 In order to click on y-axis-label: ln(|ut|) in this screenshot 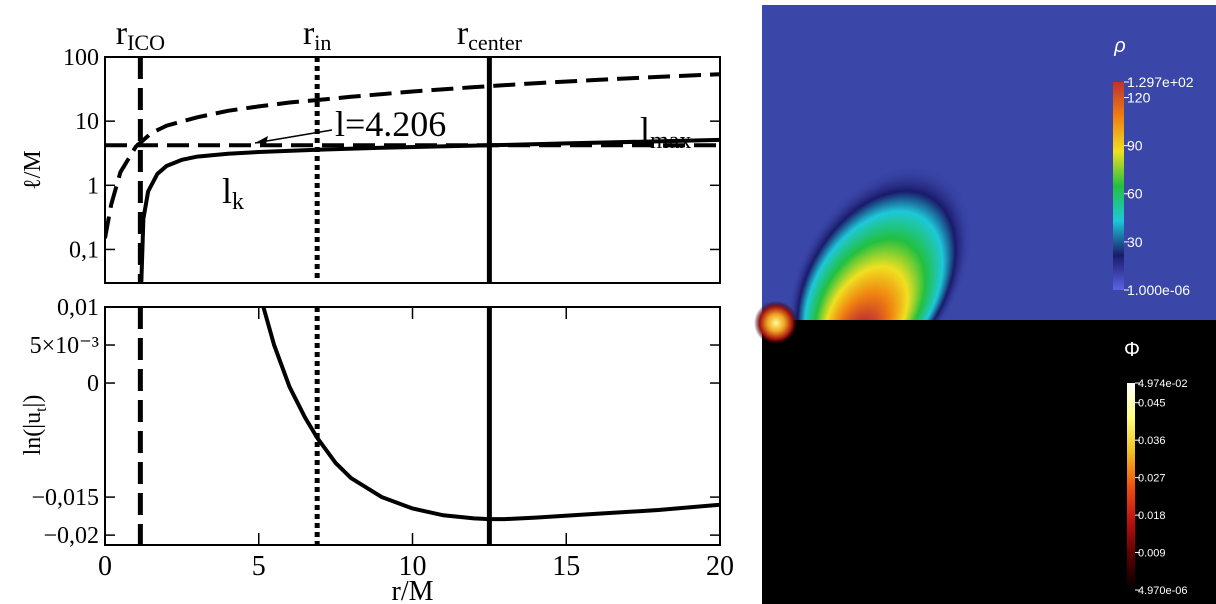, I will do `click(35, 425)`.